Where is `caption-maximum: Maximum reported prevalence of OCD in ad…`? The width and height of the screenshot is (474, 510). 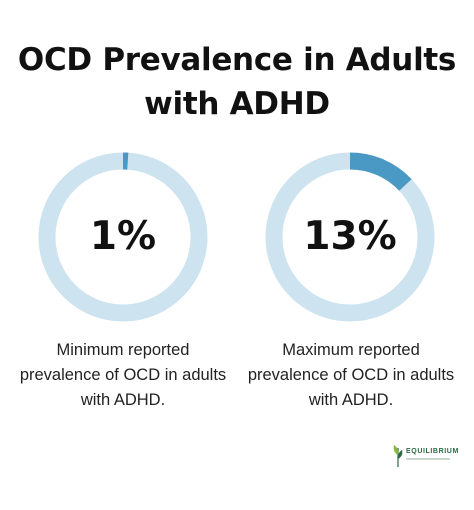 caption-maximum: Maximum reported prevalence of OCD in ad… is located at coordinates (351, 375).